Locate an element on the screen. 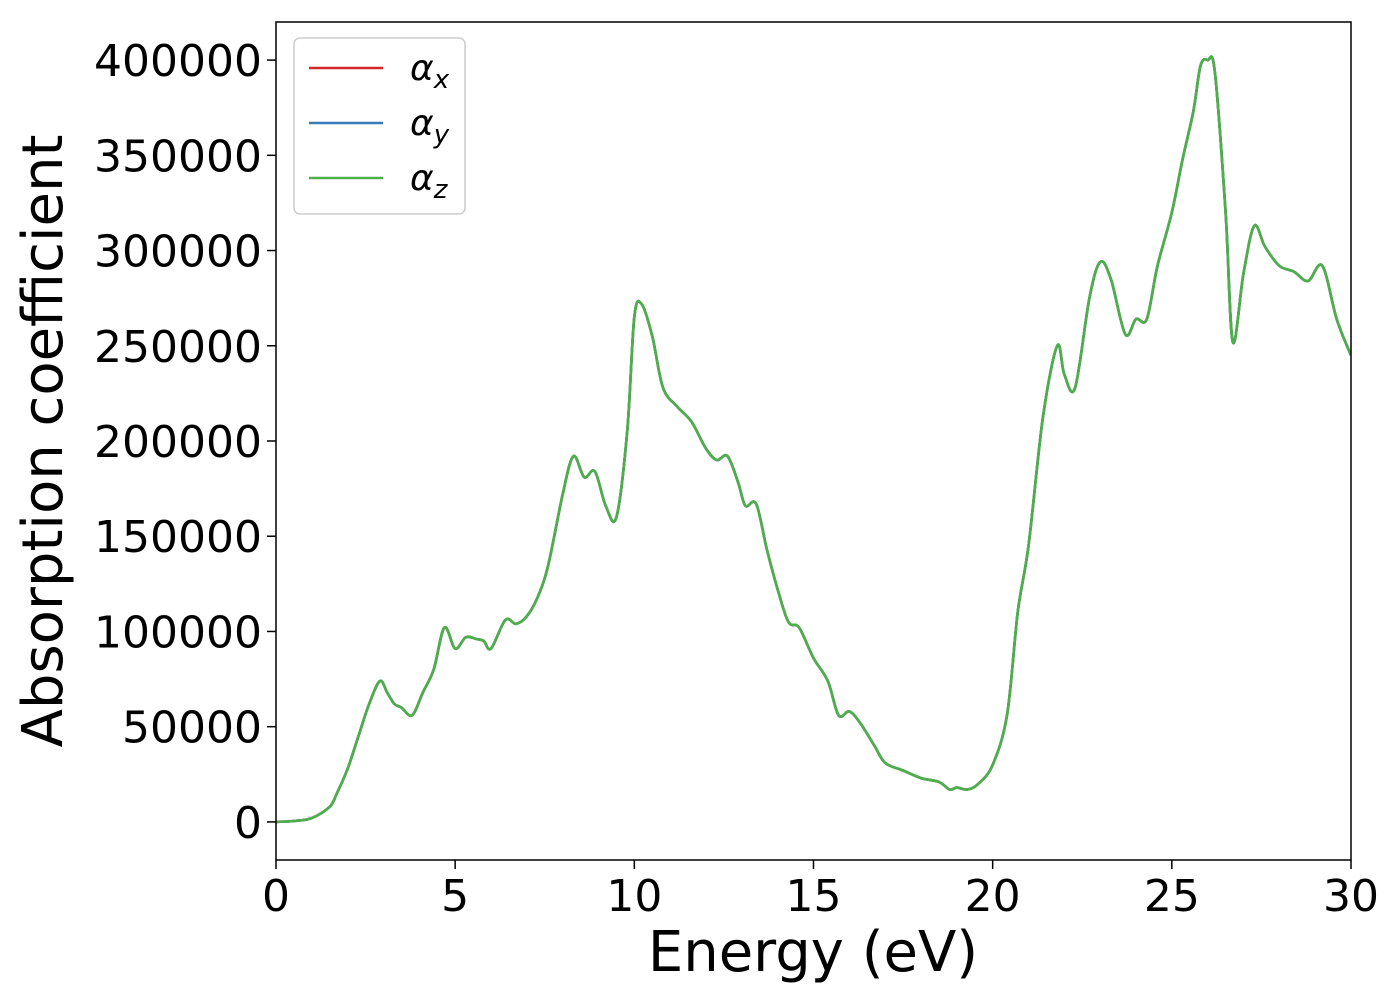 The width and height of the screenshot is (1400, 1000). x-axis-title: Energy (eV) is located at coordinates (813, 952).